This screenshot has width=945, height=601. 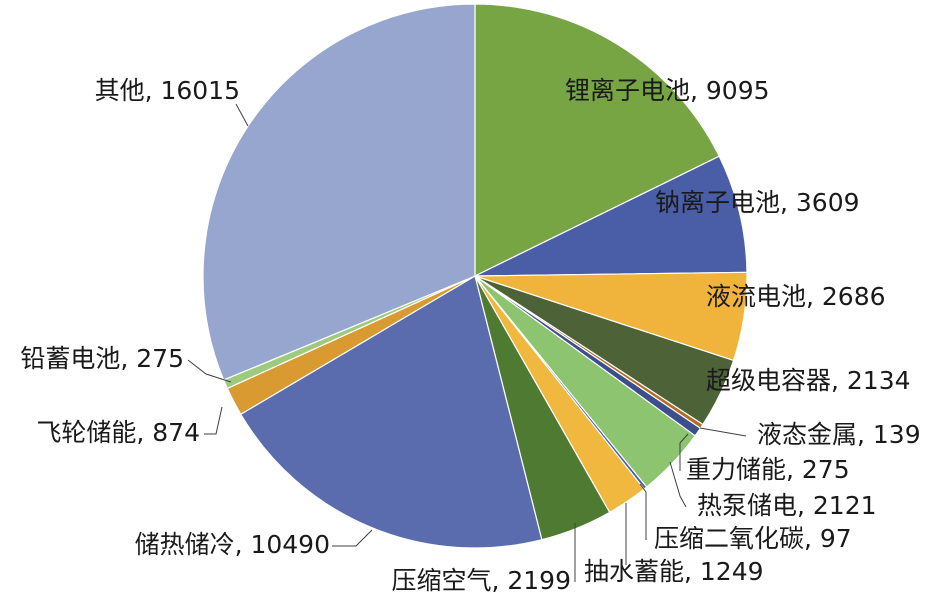 I want to click on slice-label: 锂离子电池, 9095, so click(x=667, y=90).